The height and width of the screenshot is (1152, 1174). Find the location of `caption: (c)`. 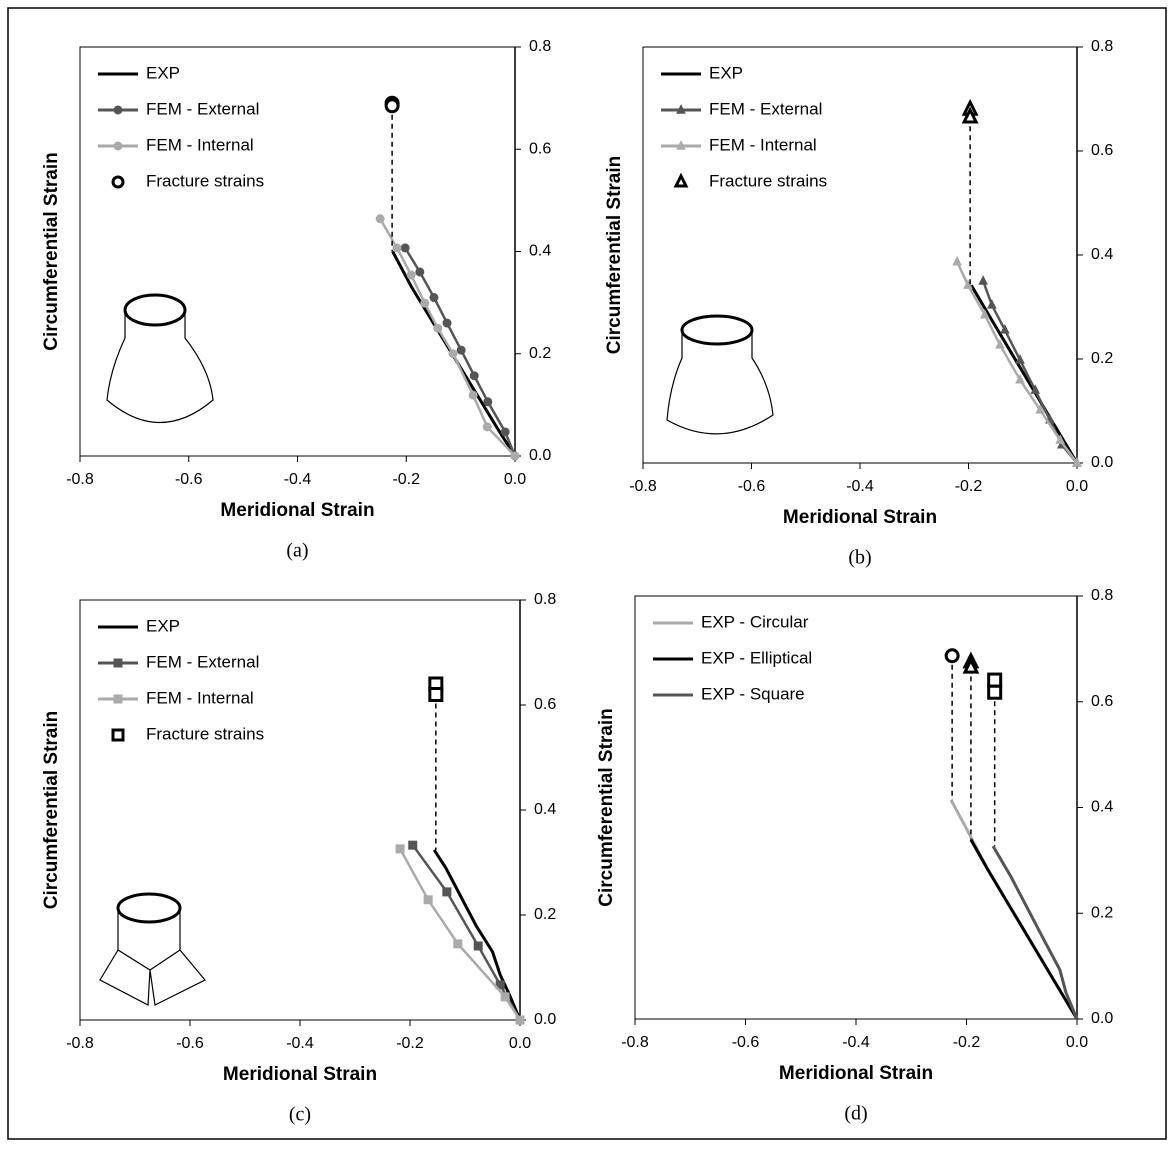

caption: (c) is located at coordinates (300, 1115).